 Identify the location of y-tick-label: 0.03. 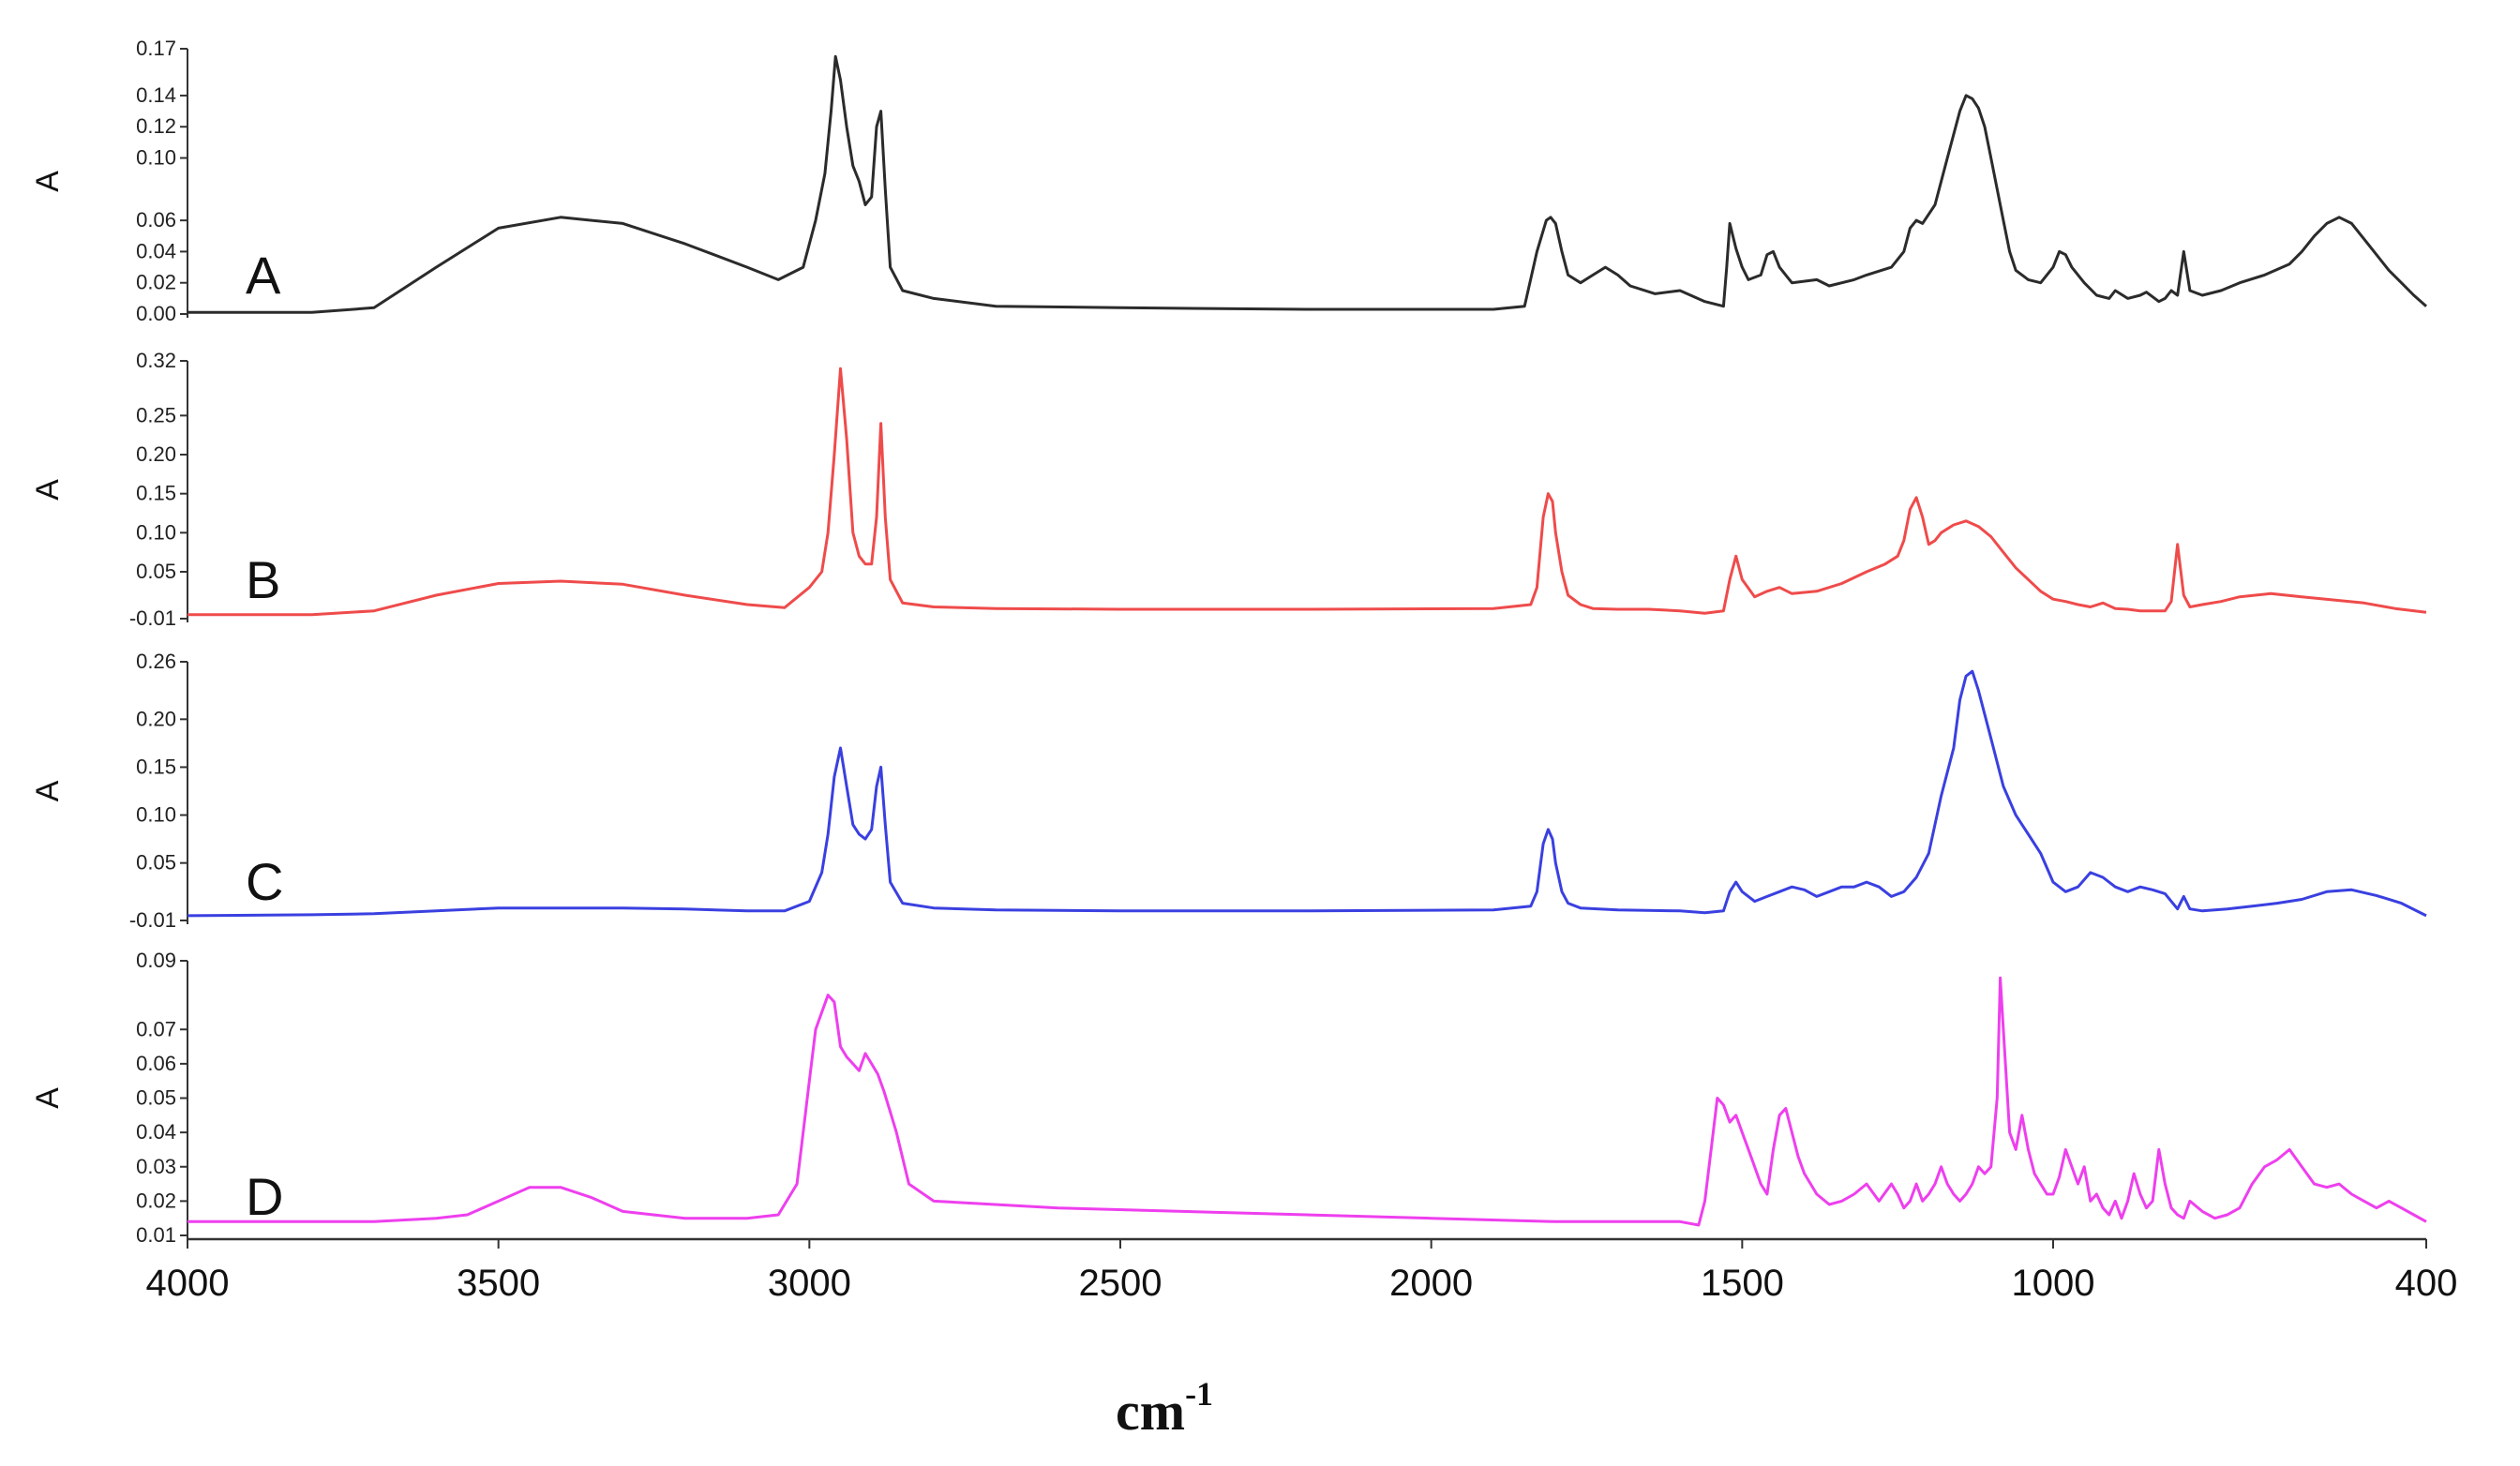
(156, 1166).